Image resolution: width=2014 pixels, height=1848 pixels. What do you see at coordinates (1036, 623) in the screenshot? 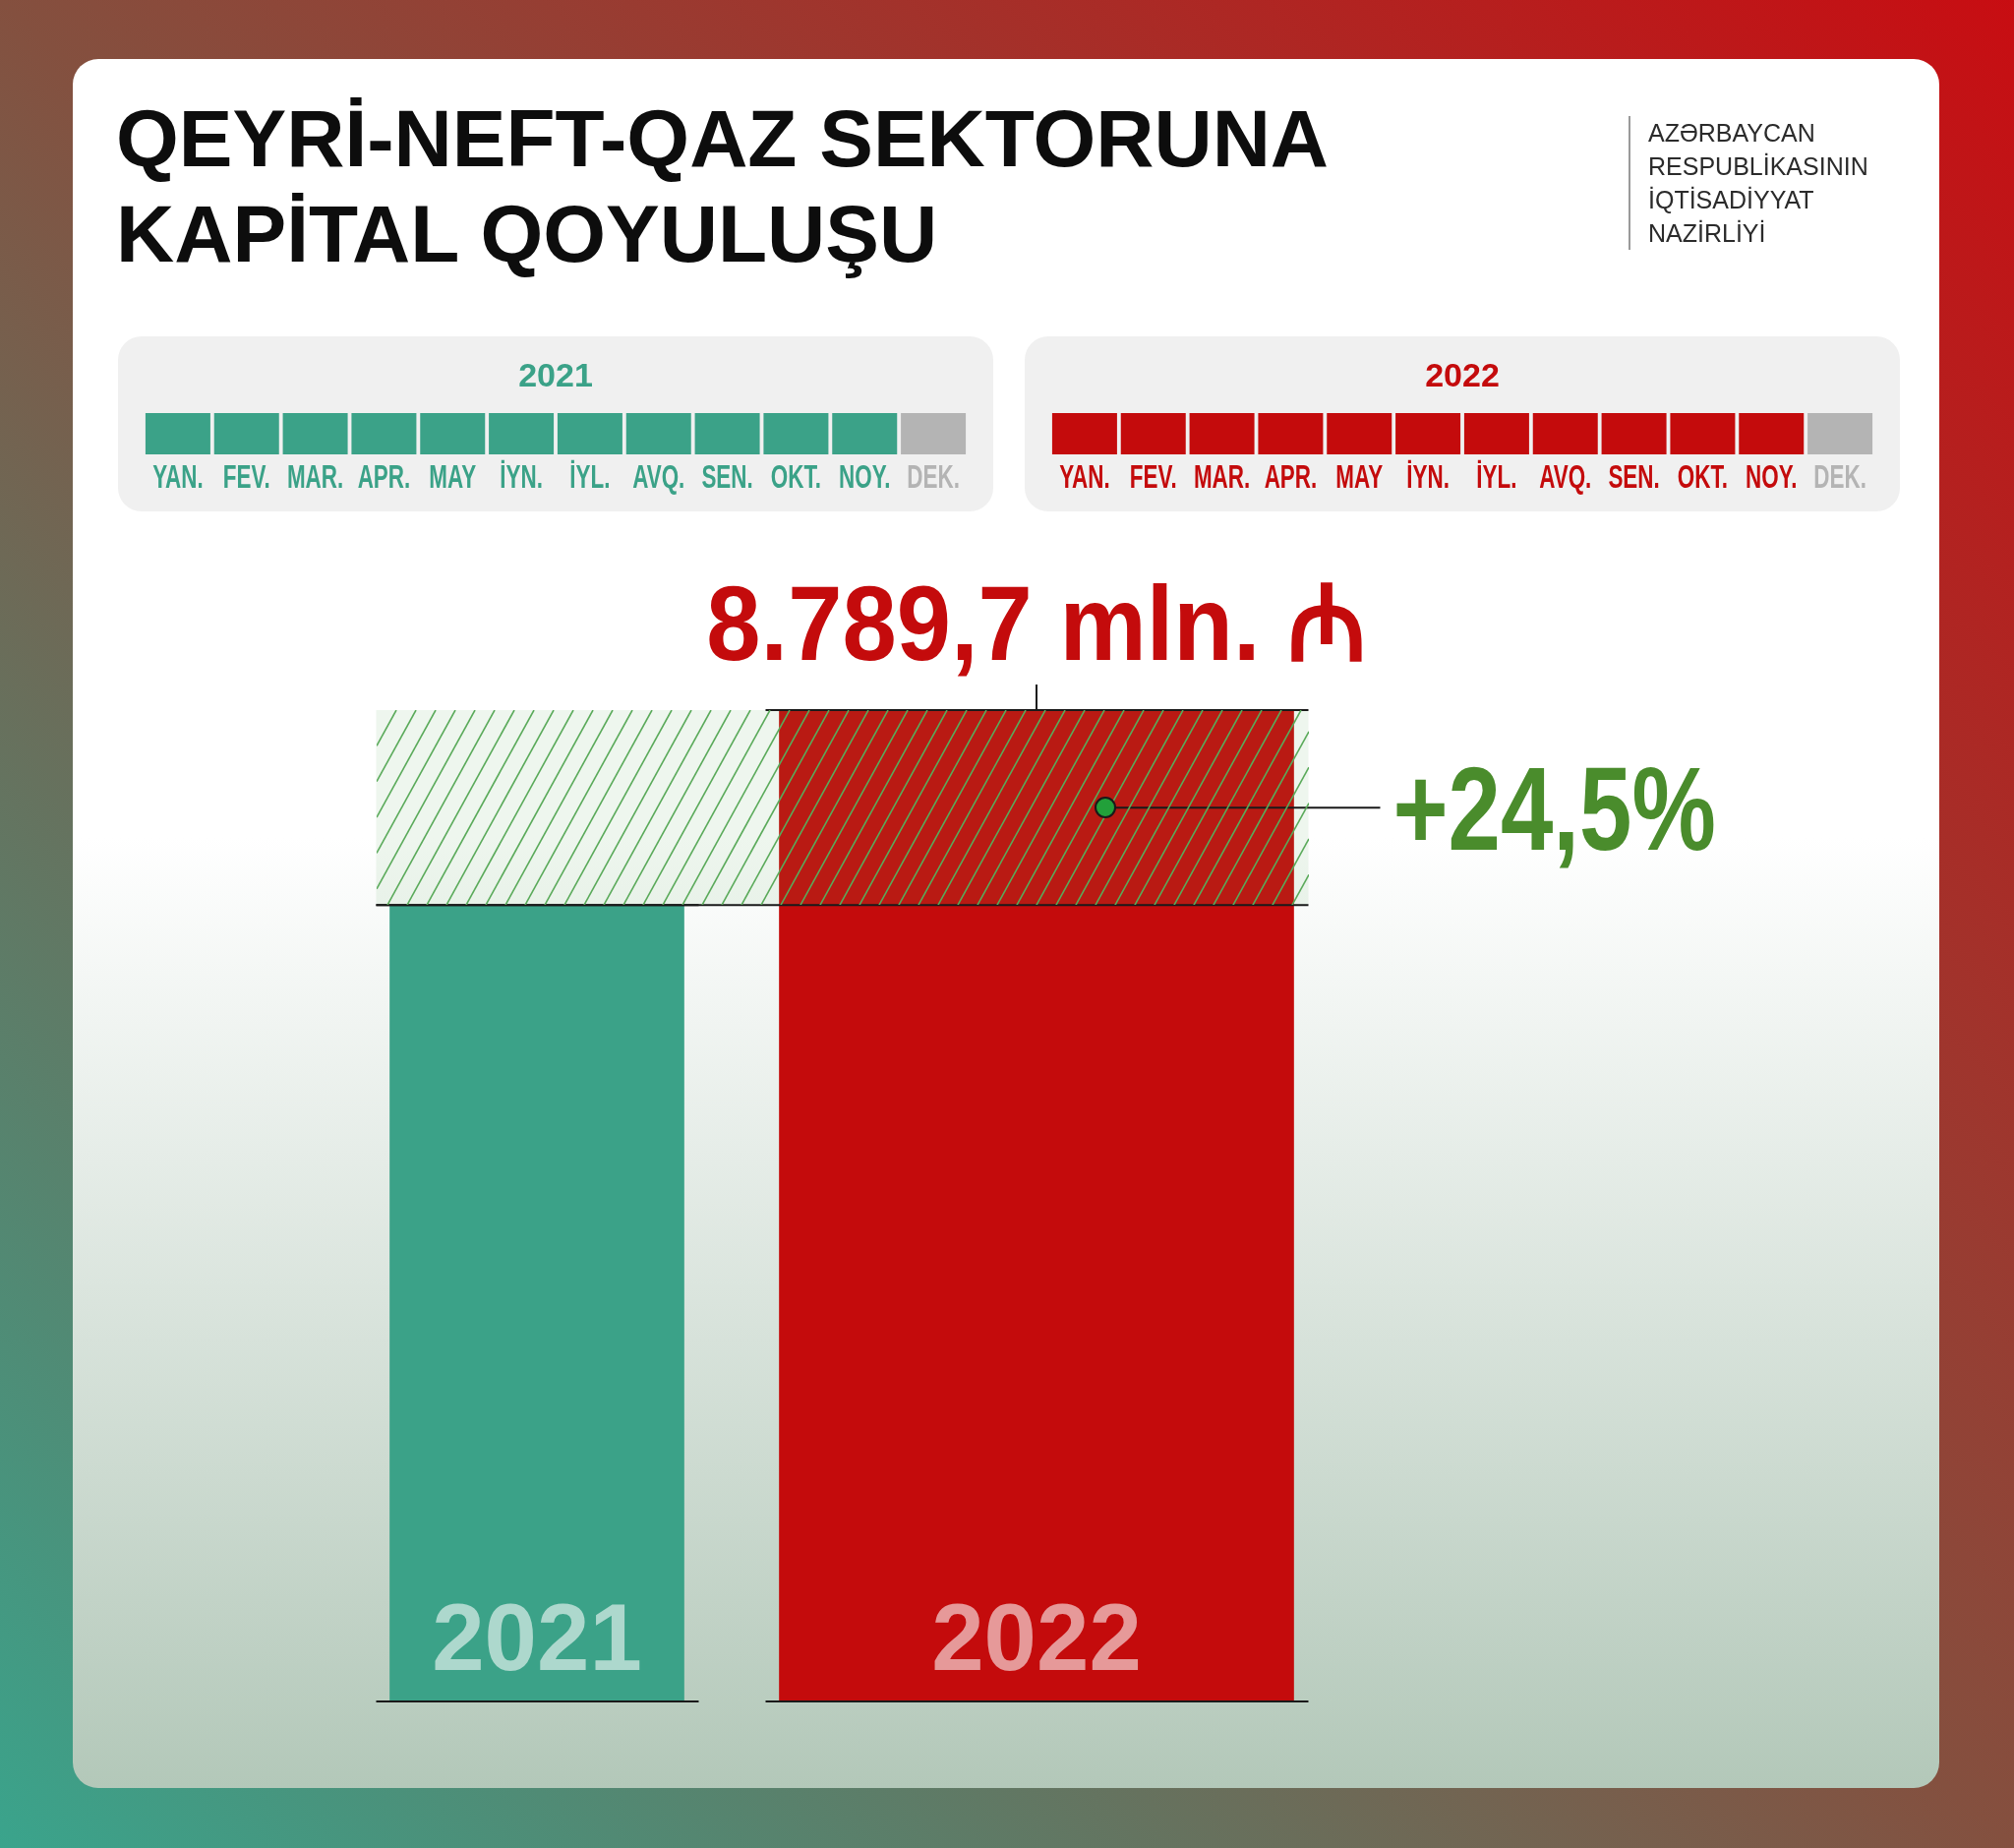
I see `data-label: 8.789,7 mln. ₼` at bounding box center [1036, 623].